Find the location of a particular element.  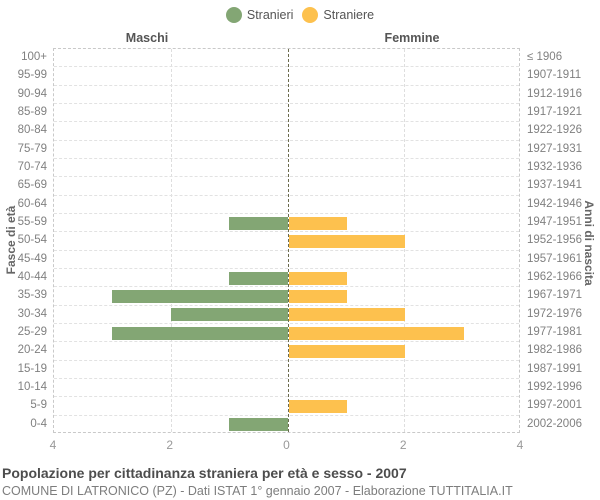

birth-year-label: 2002-2006 is located at coordinates (554, 423).